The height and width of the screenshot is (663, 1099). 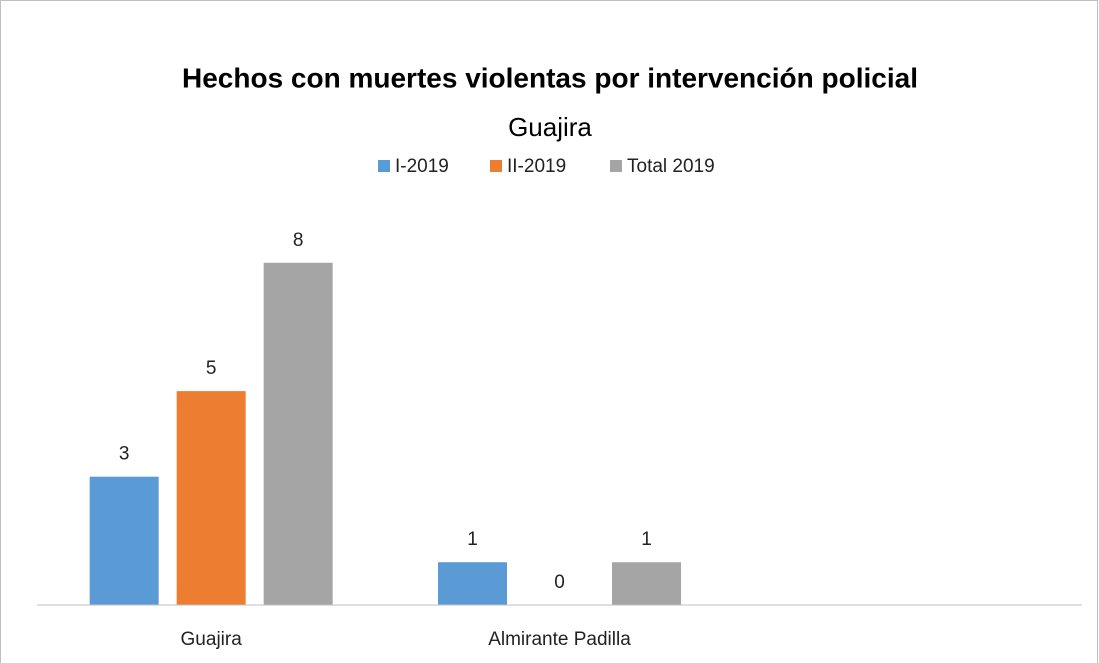 What do you see at coordinates (536, 166) in the screenshot?
I see `legend-label: II-2019` at bounding box center [536, 166].